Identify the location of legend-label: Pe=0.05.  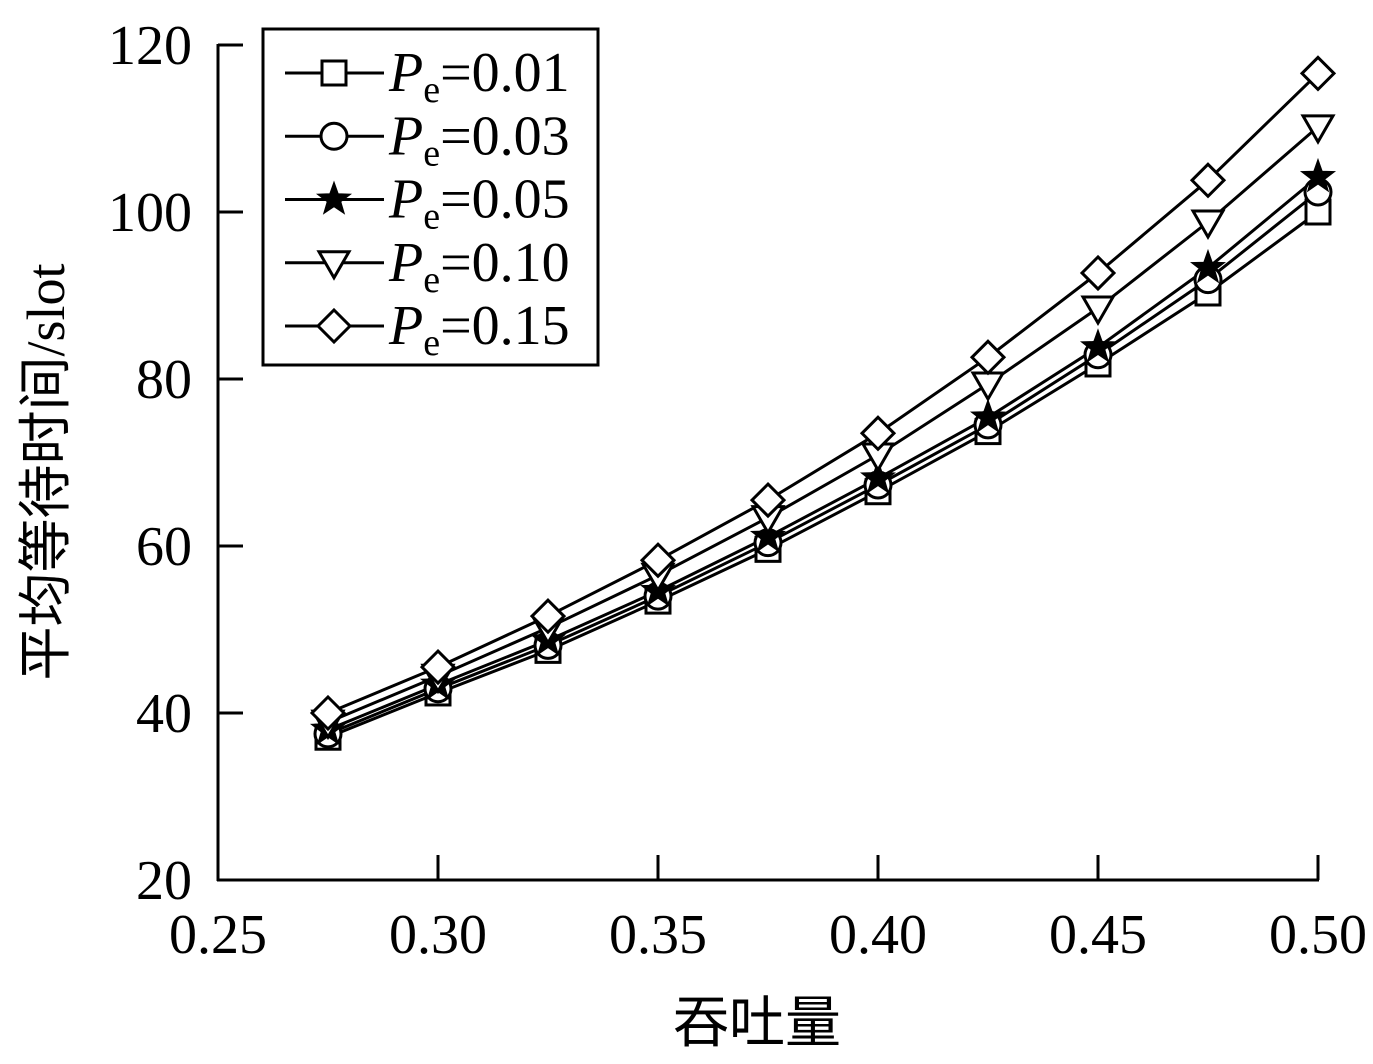
(479, 203).